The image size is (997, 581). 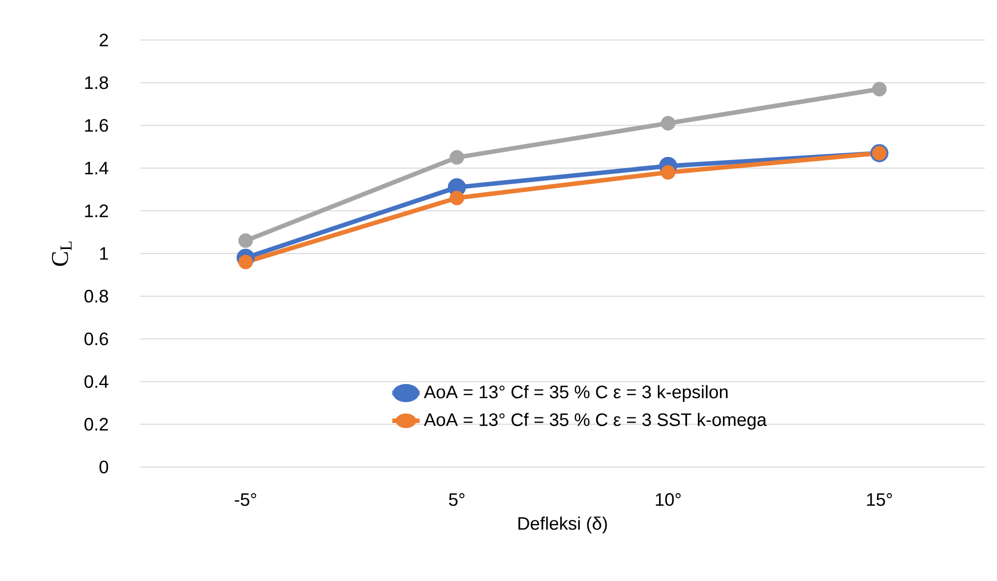 I want to click on x-tick-label: 5°, so click(x=456, y=499).